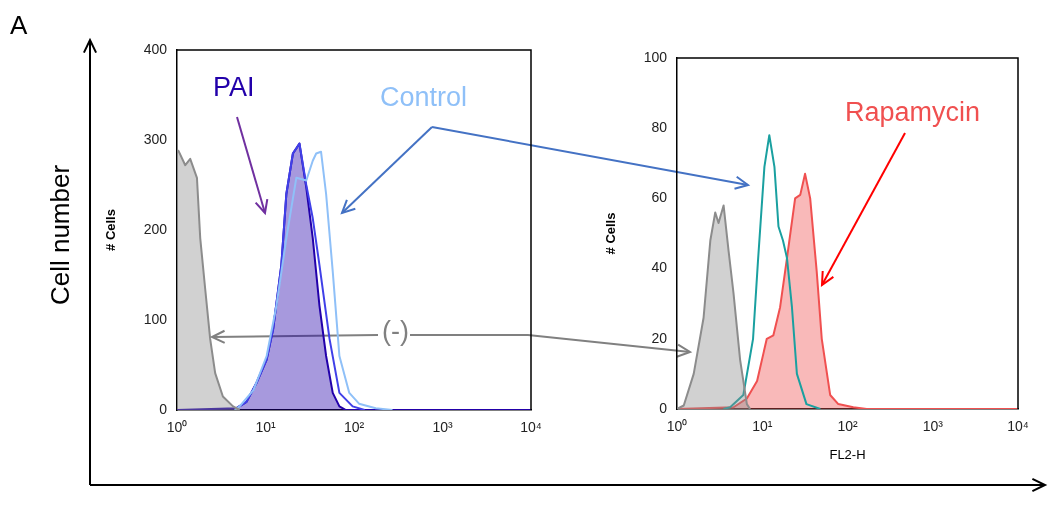 The image size is (1051, 527). What do you see at coordinates (424, 97) in the screenshot?
I see `text: Control` at bounding box center [424, 97].